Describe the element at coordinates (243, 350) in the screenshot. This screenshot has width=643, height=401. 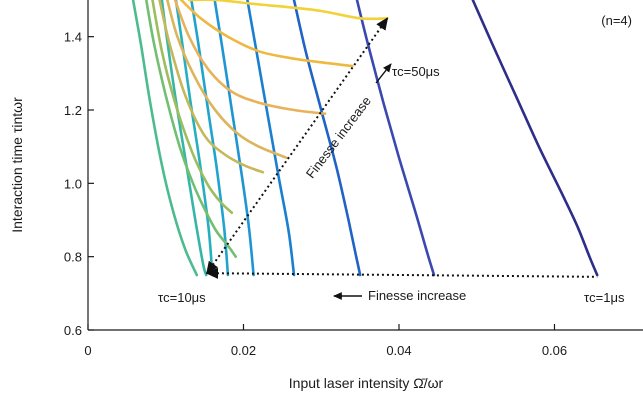
I see `x-tick-label: 0.02` at that location.